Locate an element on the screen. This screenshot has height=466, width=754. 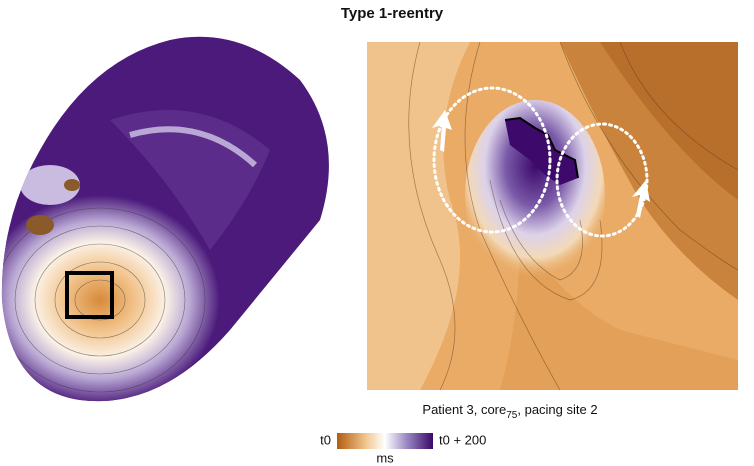
caption-prefix: Patient 3, core is located at coordinates (464, 409).